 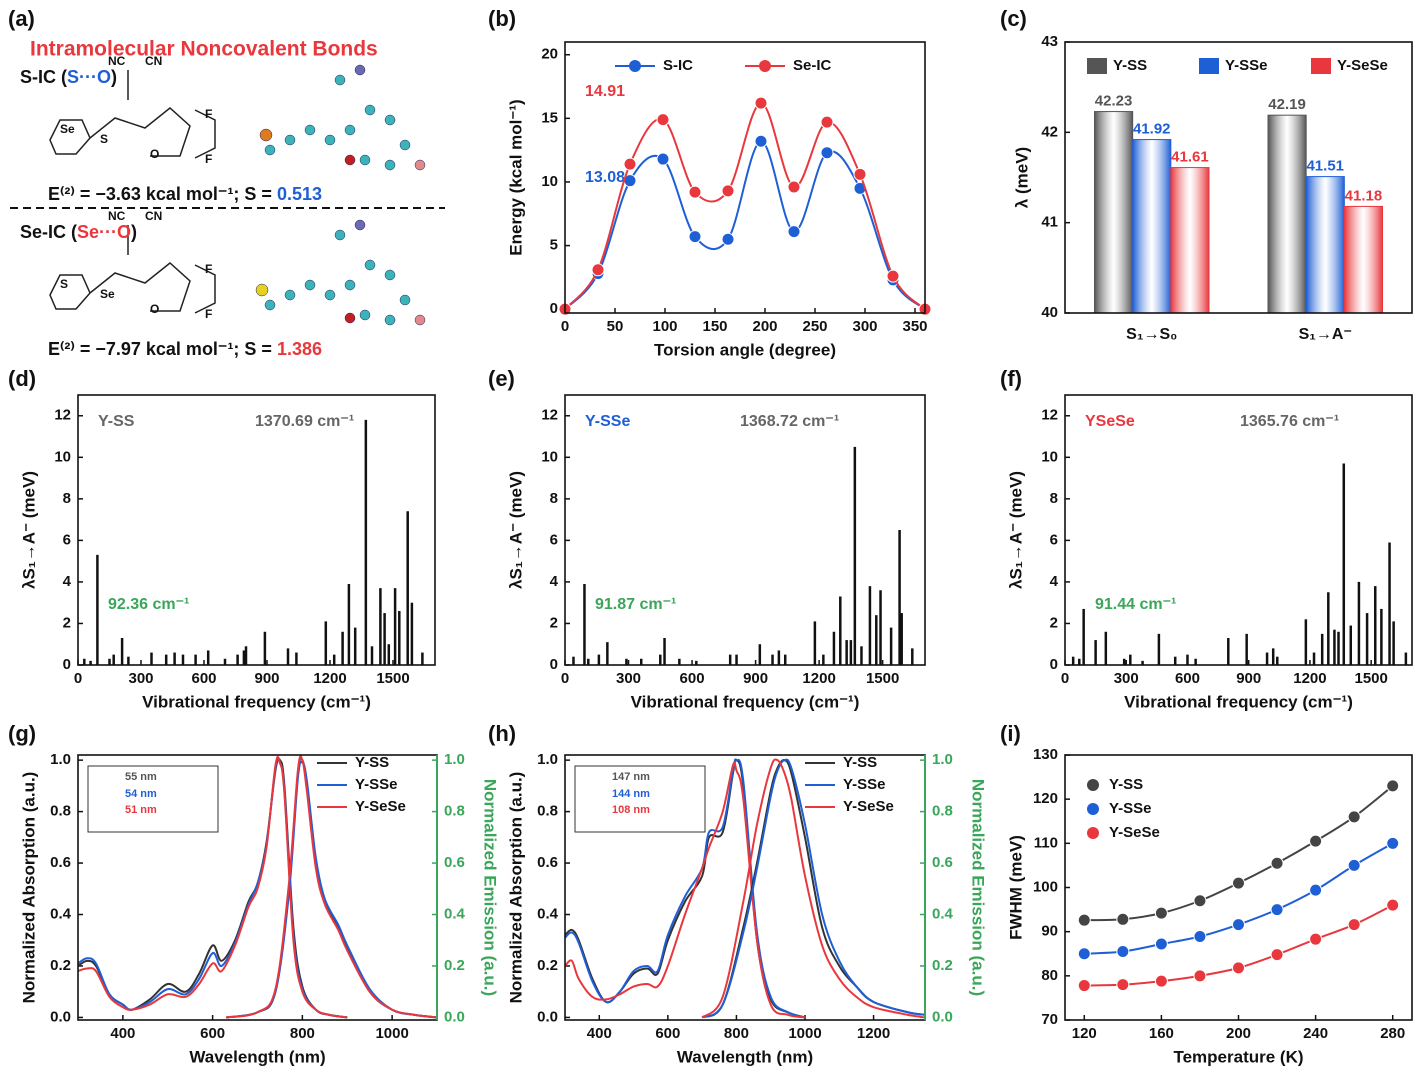 What do you see at coordinates (1325, 334) in the screenshot?
I see `x-tick-label: S₁→A⁻` at bounding box center [1325, 334].